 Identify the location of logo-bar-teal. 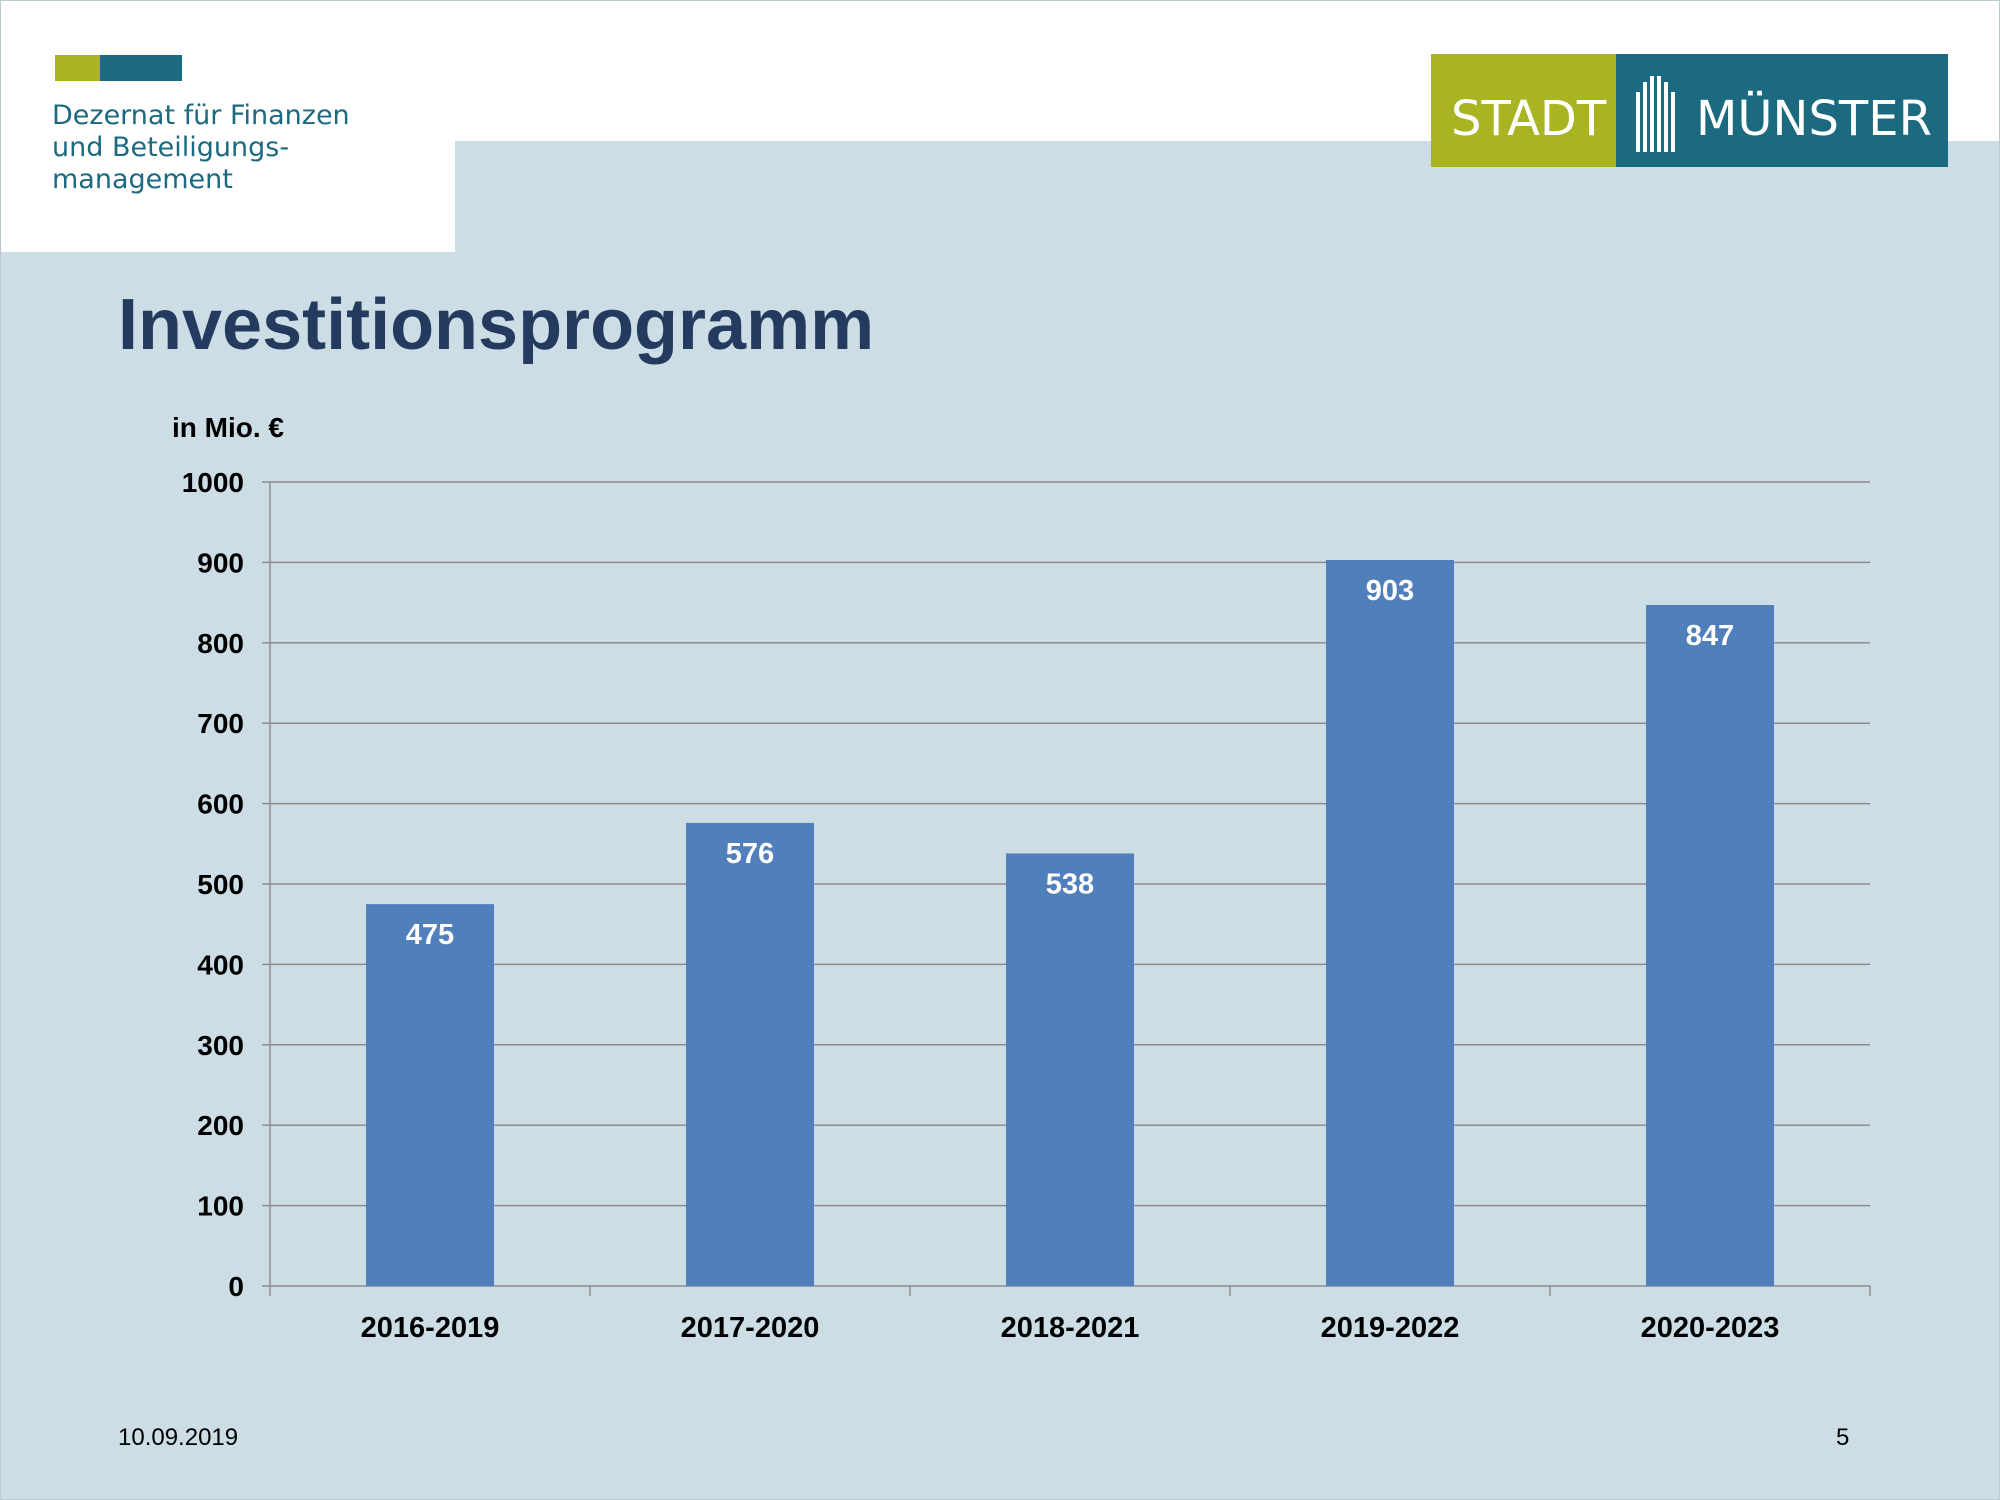
(141, 68).